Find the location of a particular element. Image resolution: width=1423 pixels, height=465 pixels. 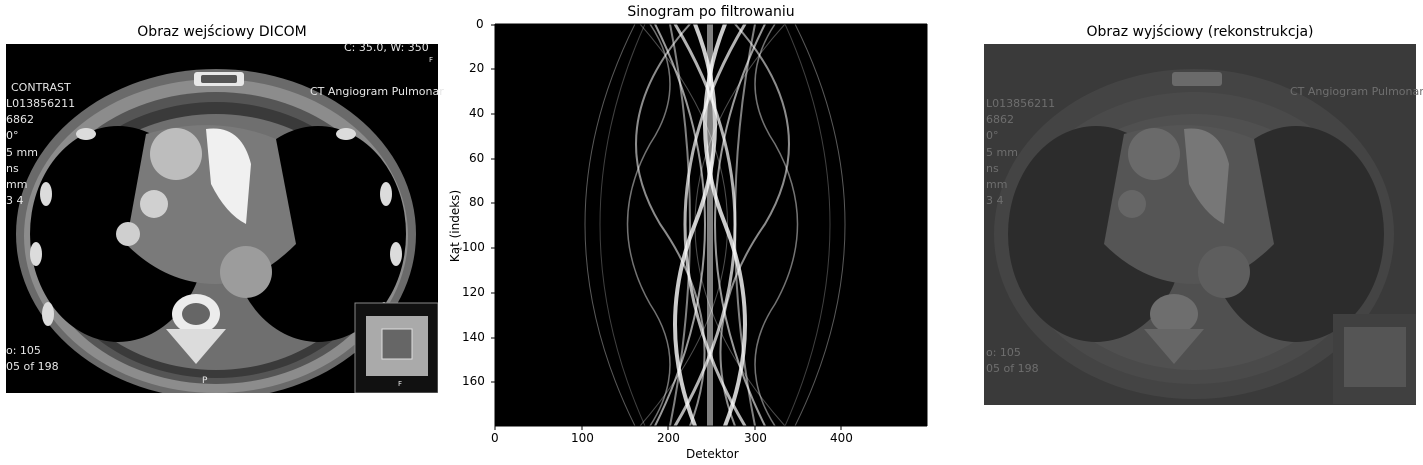

sinogram-title: Sinogram po filtrowaniu is located at coordinates (711, 12).